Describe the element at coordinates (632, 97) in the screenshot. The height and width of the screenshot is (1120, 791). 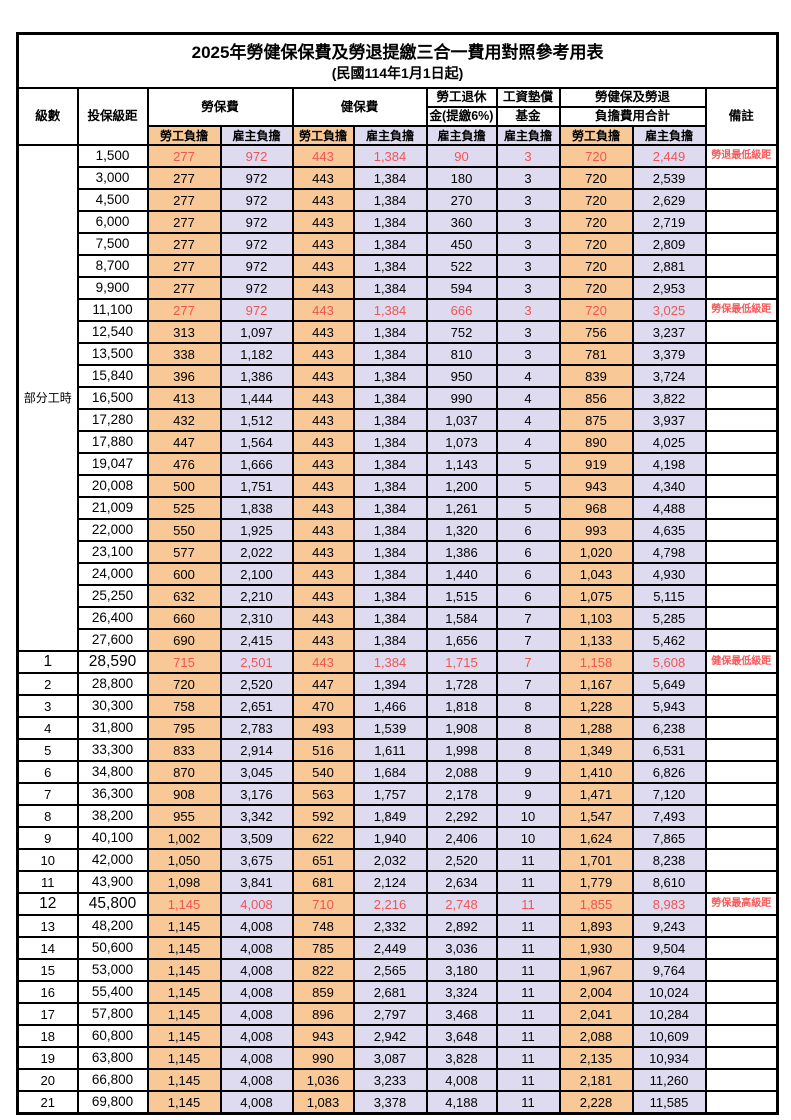
I see `col-header-total-line1: 勞健保及勞退` at that location.